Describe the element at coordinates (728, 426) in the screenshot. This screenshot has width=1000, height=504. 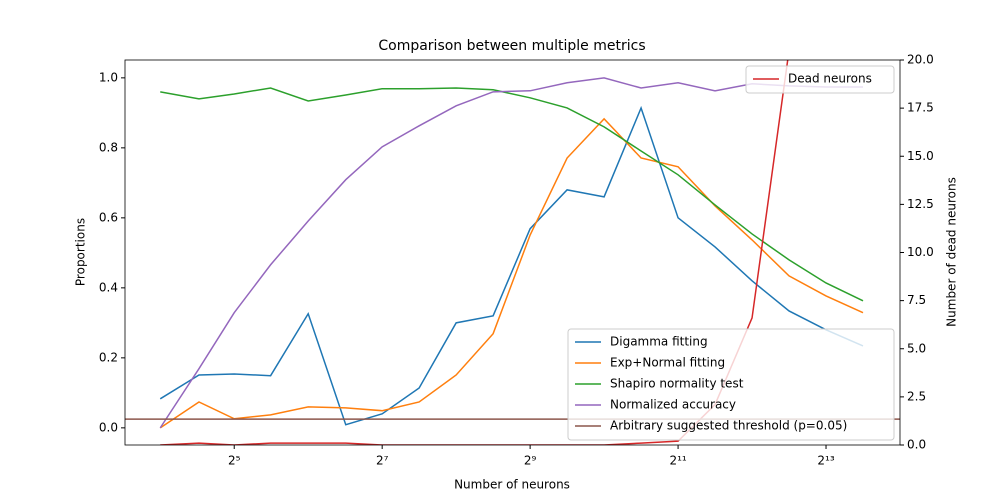
I see `legend-label: Arbitrary suggested threshold (p=0.05)` at that location.